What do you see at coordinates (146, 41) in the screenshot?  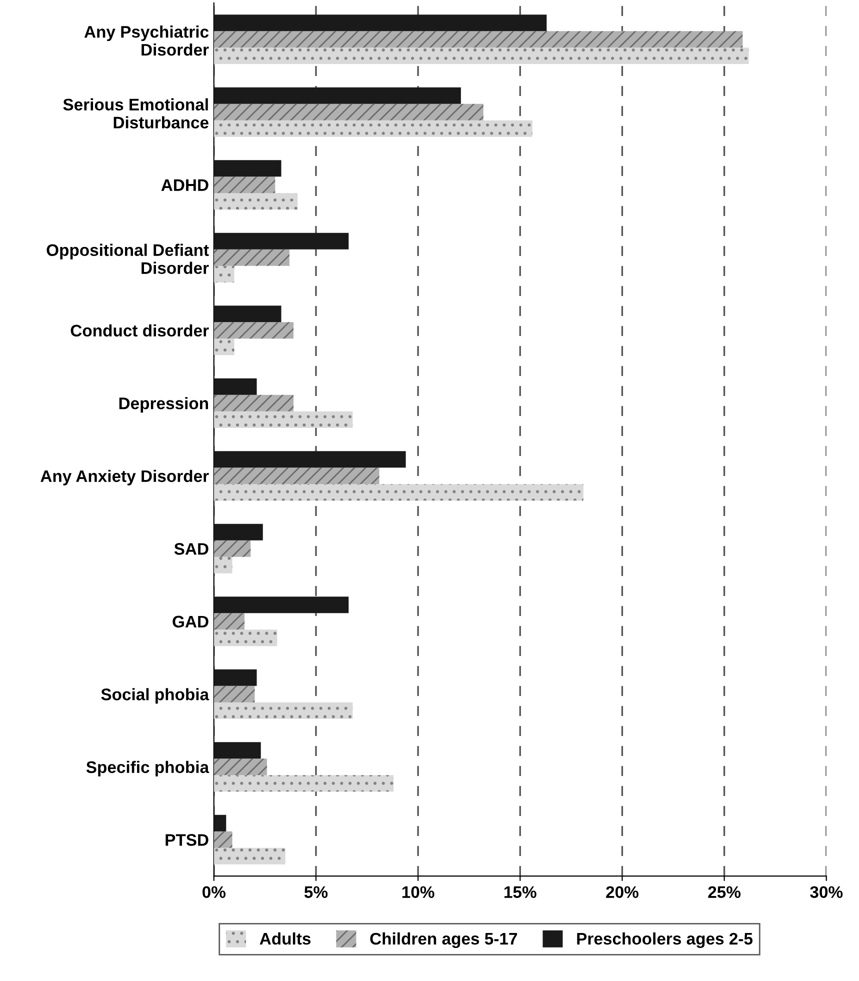 I see `y-tick-label: Any Psychiatric Disorder` at bounding box center [146, 41].